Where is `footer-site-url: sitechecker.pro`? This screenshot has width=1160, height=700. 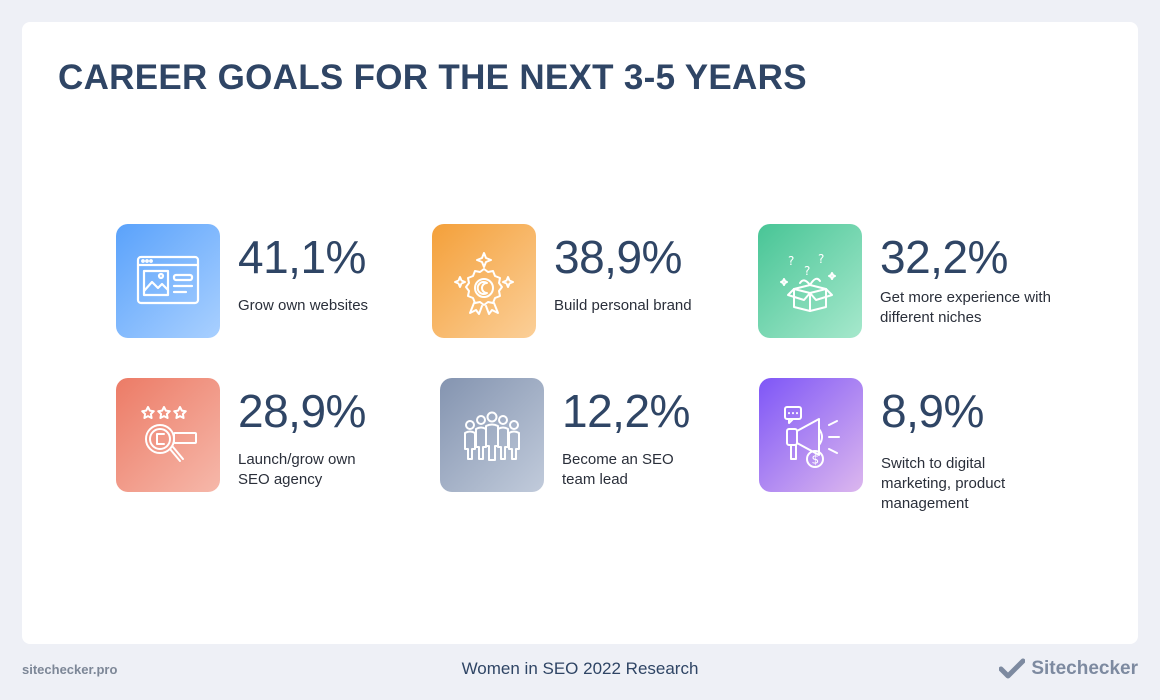 footer-site-url: sitechecker.pro is located at coordinates (70, 669).